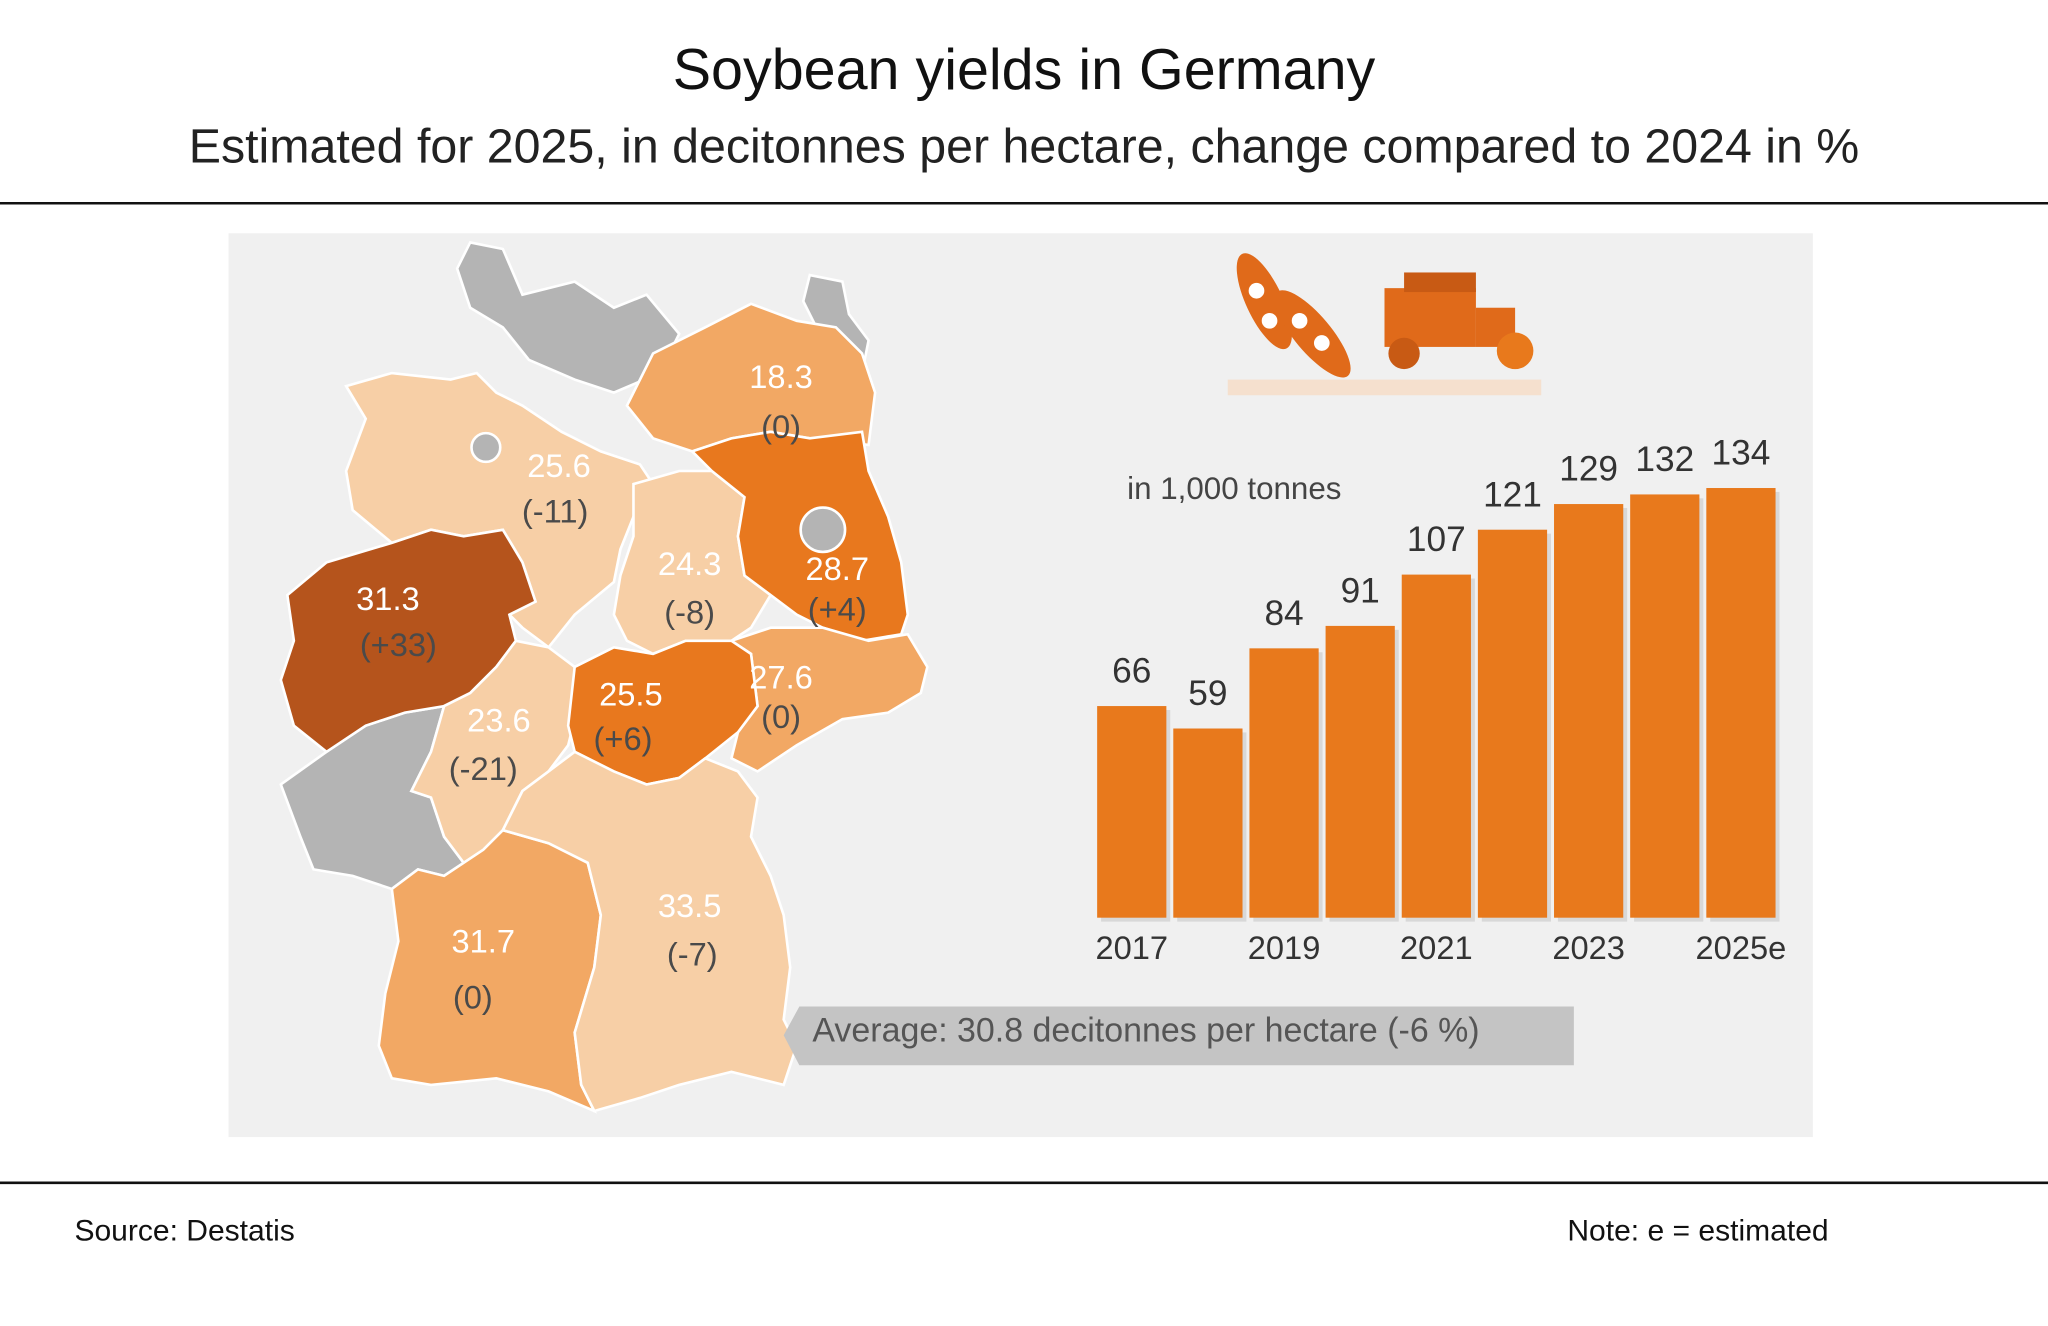  Describe the element at coordinates (781, 376) in the screenshot. I see `region-value: 18.3` at that location.